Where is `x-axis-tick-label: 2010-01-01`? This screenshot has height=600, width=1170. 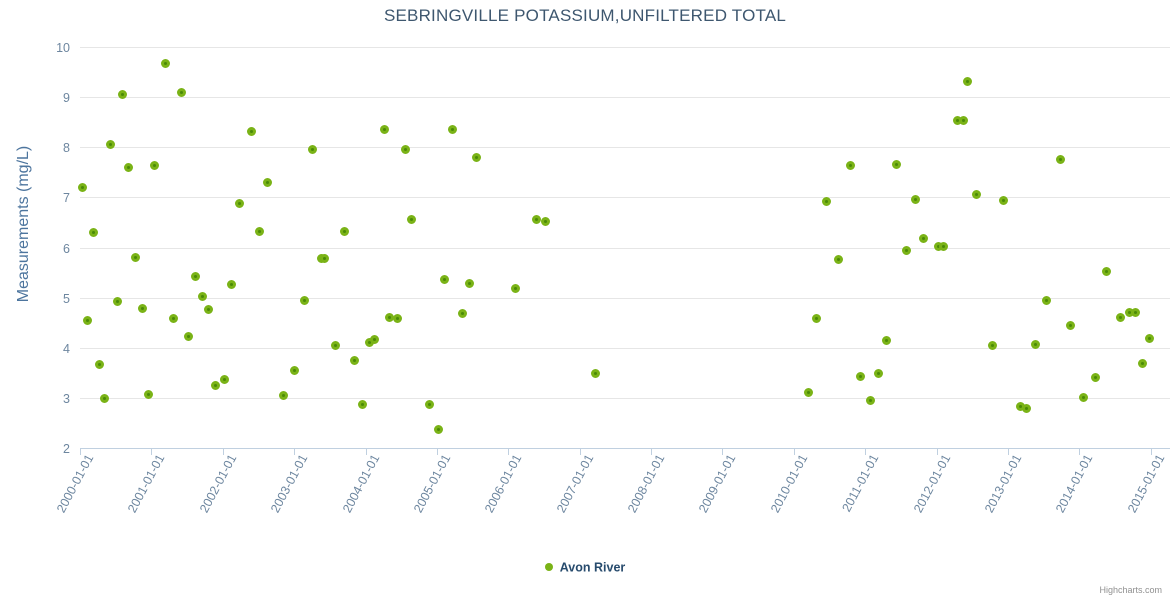
x-axis-tick-label: 2010-01-01 is located at coordinates (789, 484).